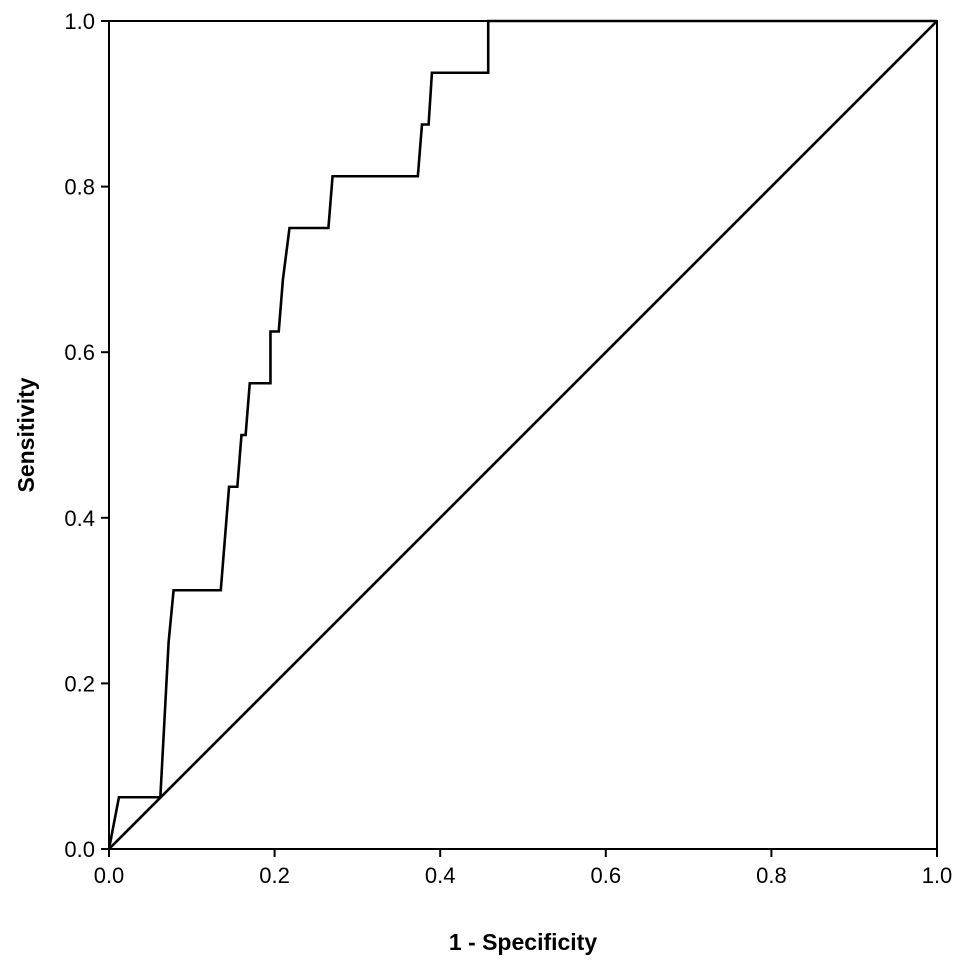 Image resolution: width=969 pixels, height=971 pixels. Describe the element at coordinates (79, 21) in the screenshot. I see `y-tick-label: 1.0` at that location.